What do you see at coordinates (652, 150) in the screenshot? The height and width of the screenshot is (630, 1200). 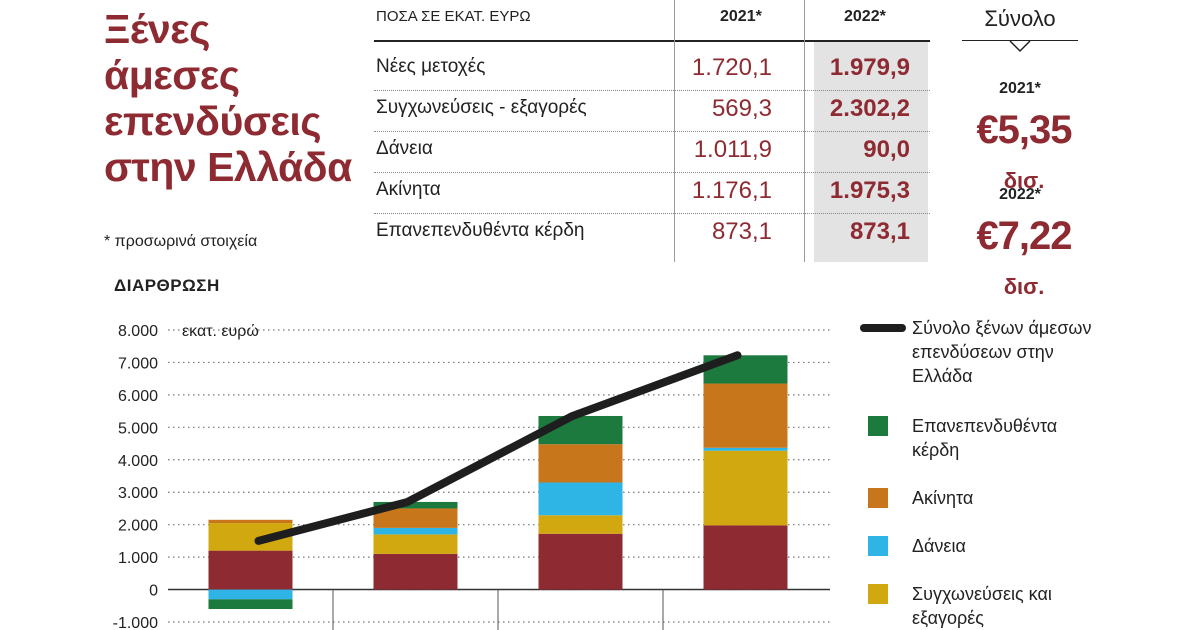 I see `table-row: Δάνεια 1.011,9 90,0` at bounding box center [652, 150].